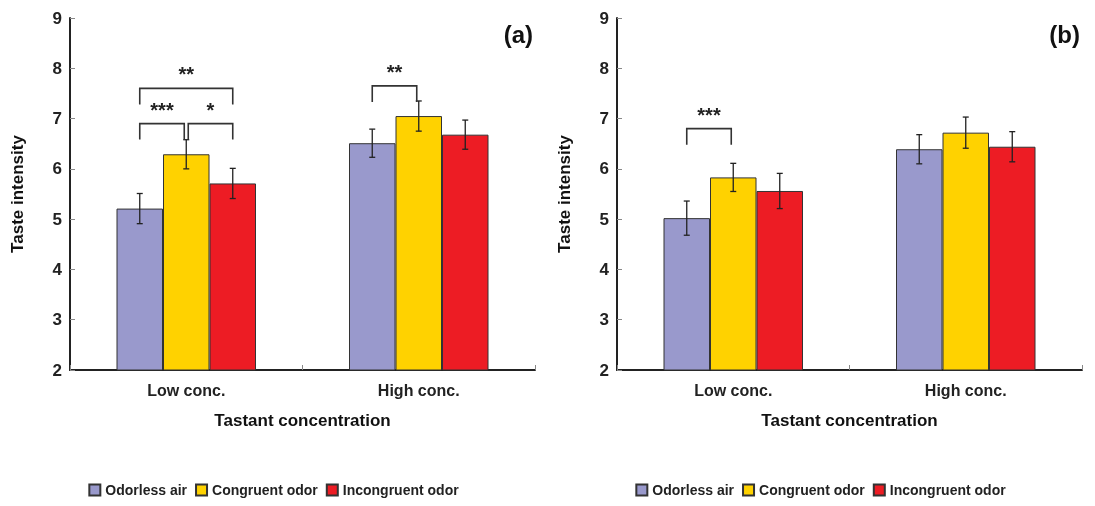 The width and height of the screenshot is (1095, 506). I want to click on annotation: *, so click(210, 109).